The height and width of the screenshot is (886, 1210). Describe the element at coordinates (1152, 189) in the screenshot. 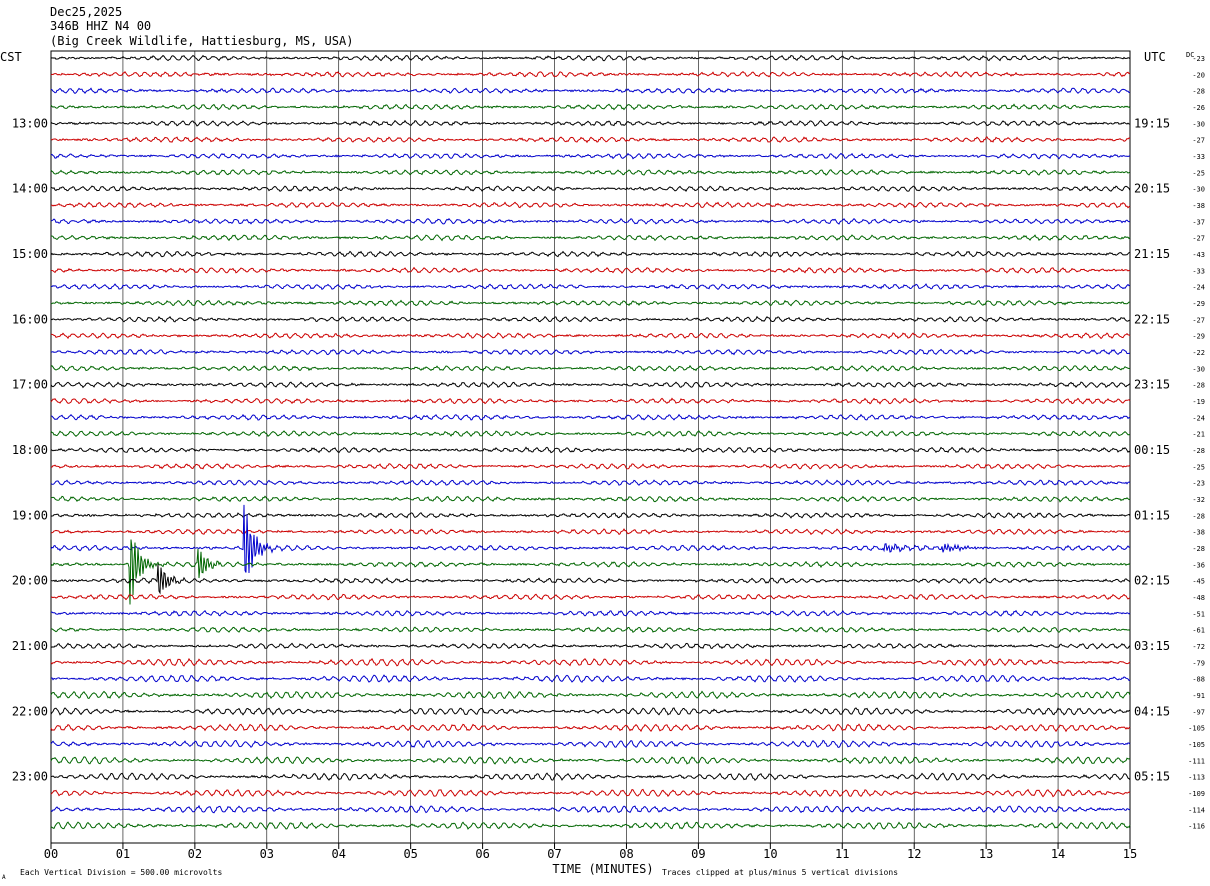

I see `right-hour-label: 20:15` at that location.